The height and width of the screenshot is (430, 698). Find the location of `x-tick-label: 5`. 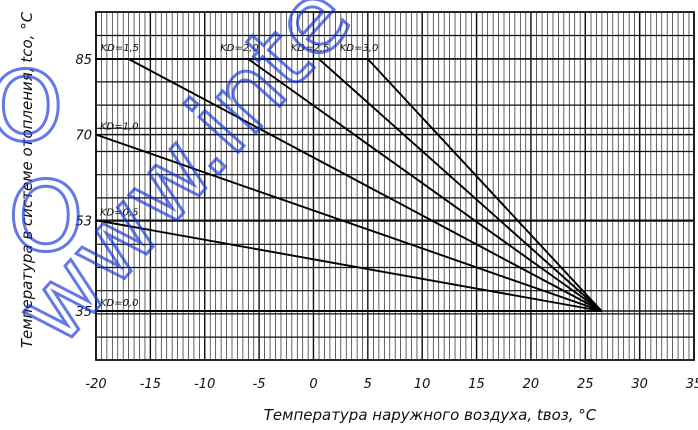

x-tick-label: 5 is located at coordinates (368, 384).